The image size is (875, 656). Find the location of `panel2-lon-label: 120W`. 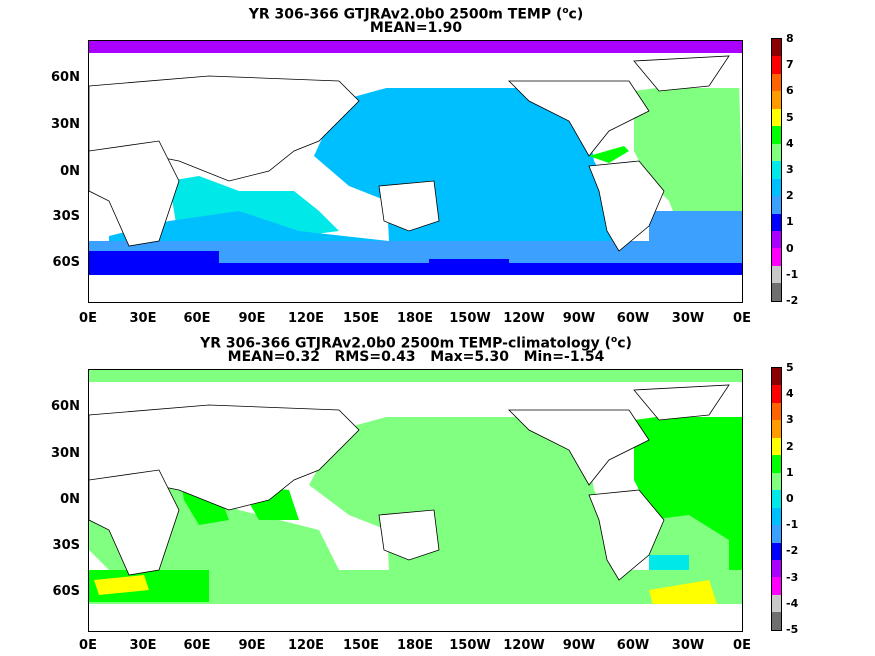

panel2-lon-label: 120W is located at coordinates (524, 645).